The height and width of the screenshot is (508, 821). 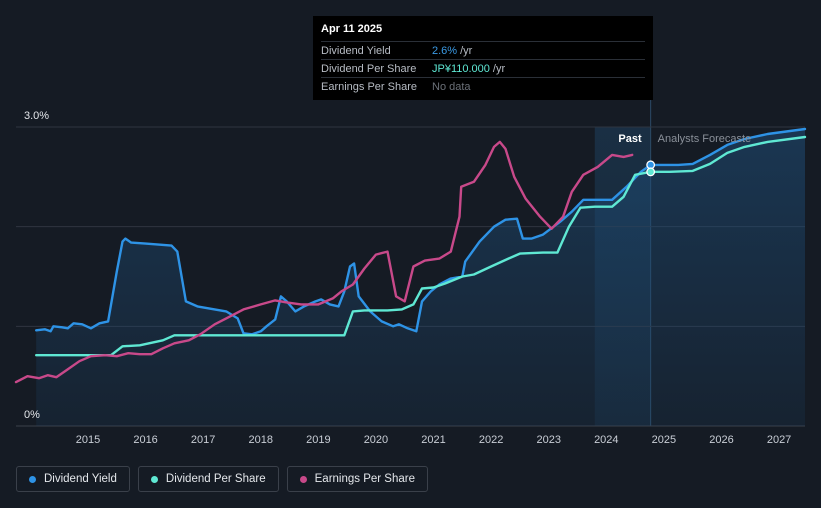 What do you see at coordinates (705, 139) in the screenshot?
I see `forecast-label: Analysts Forecaste` at bounding box center [705, 139].